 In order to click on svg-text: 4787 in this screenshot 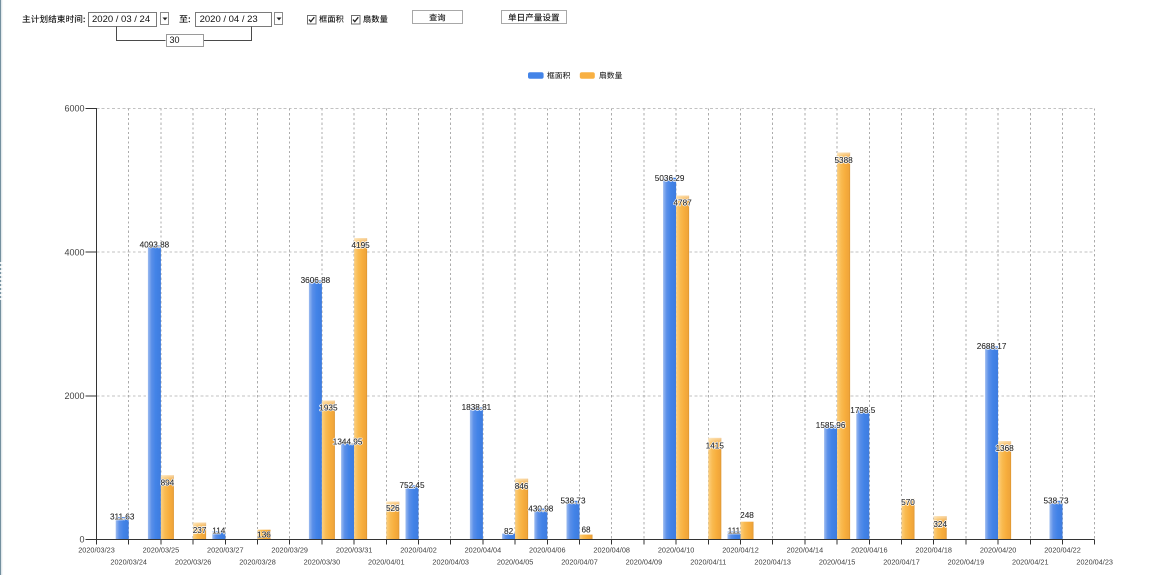, I will do `click(682, 203)`.